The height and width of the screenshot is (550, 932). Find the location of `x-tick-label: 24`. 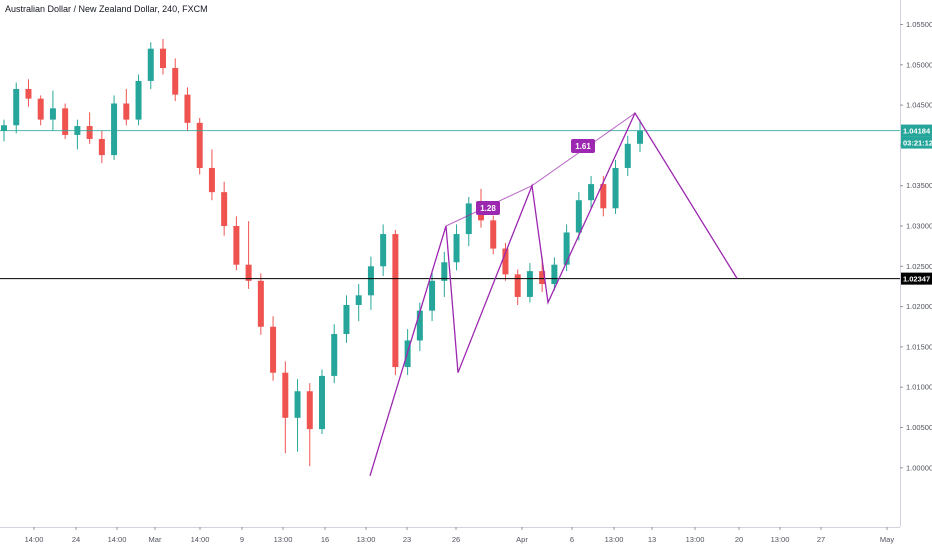

x-tick-label: 24 is located at coordinates (76, 539).